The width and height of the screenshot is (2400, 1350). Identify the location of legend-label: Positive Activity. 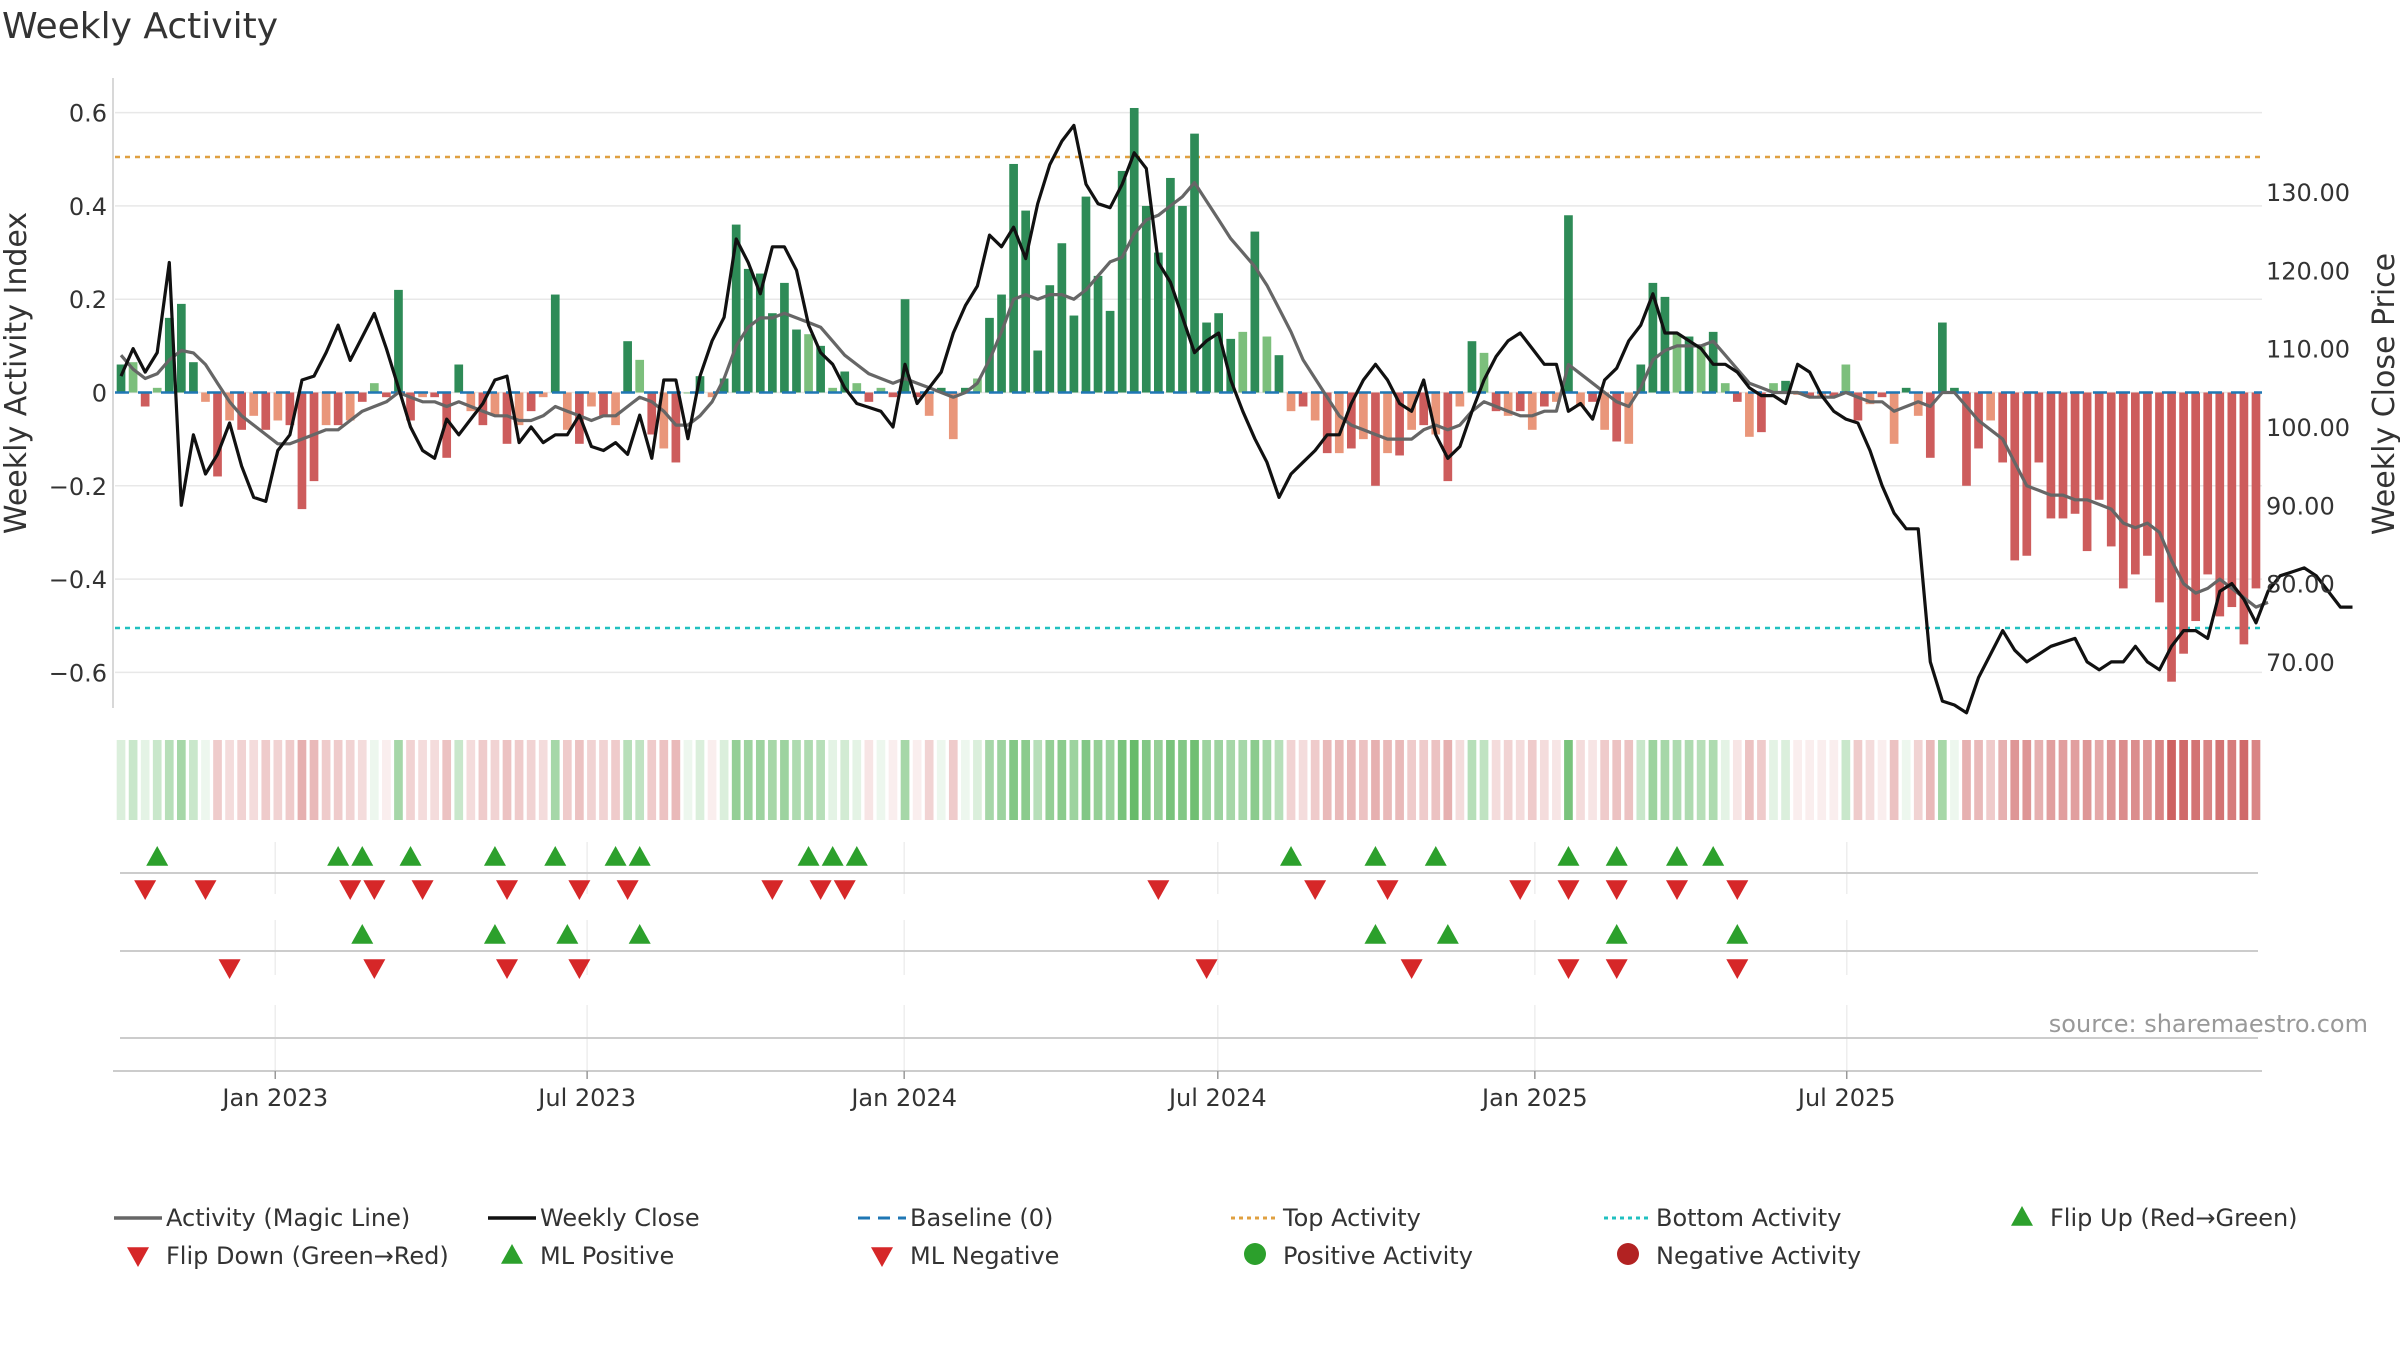
(1378, 1256).